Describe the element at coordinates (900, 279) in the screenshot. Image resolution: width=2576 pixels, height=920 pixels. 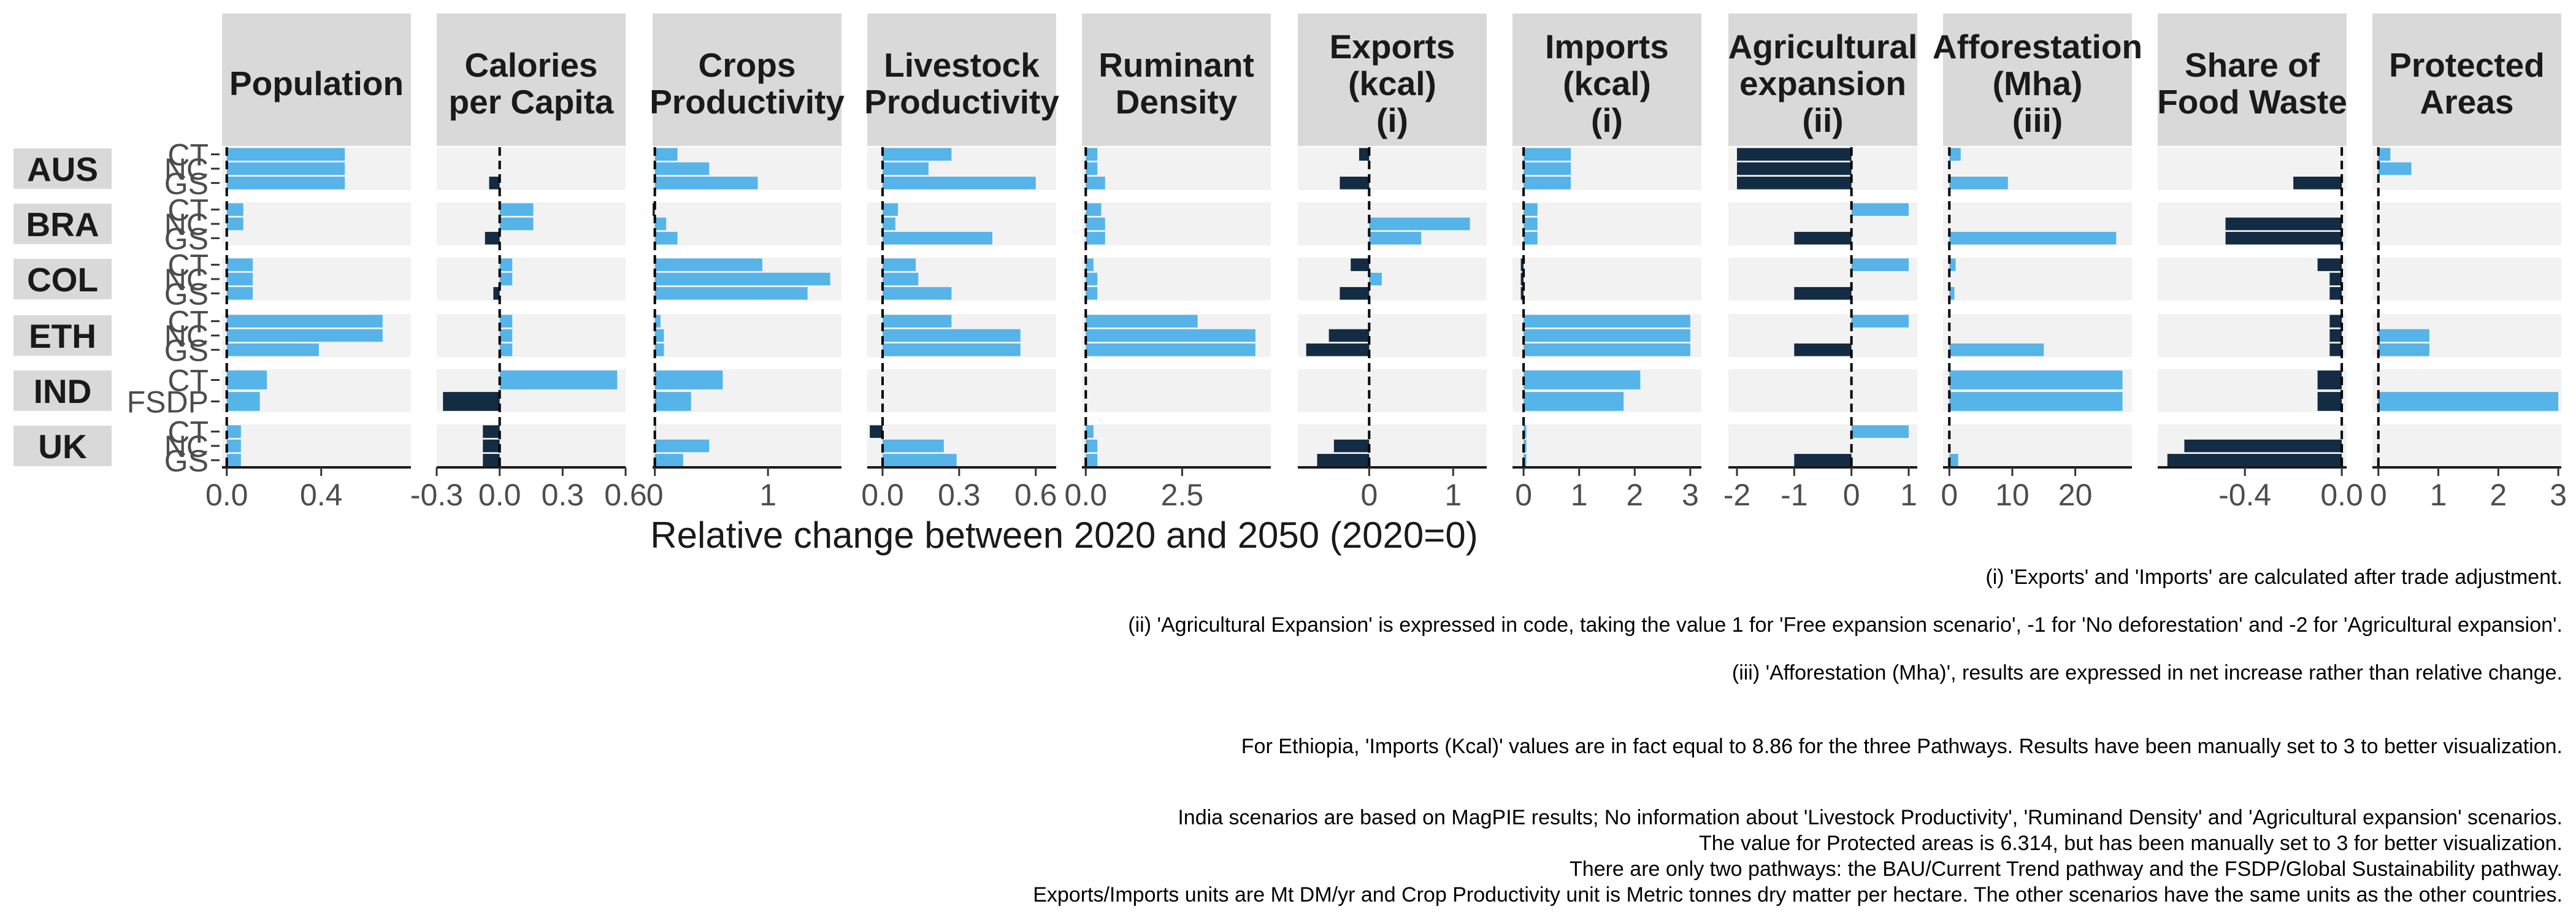
I see `bar-livestock-productivity-col-nc` at that location.